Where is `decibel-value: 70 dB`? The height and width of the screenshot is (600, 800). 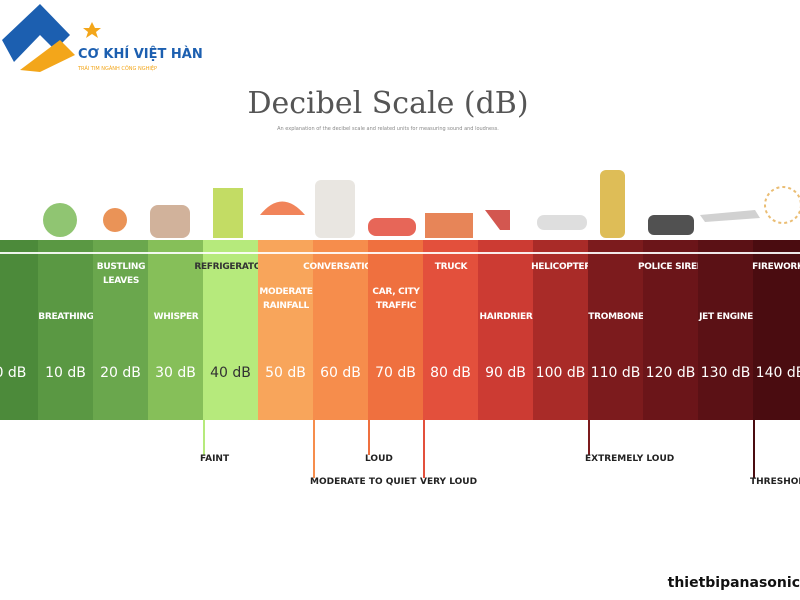 decibel-value: 70 dB is located at coordinates (395, 373).